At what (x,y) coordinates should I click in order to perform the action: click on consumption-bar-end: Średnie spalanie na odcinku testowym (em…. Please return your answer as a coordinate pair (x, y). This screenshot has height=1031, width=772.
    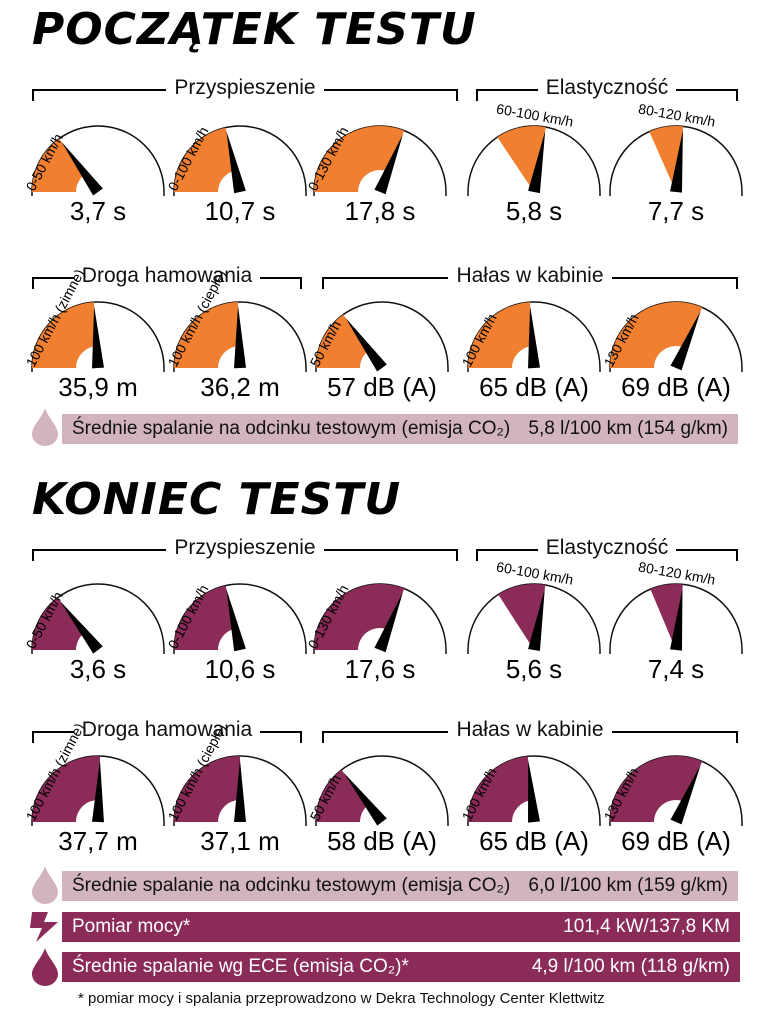
    Looking at the image, I should click on (400, 886).